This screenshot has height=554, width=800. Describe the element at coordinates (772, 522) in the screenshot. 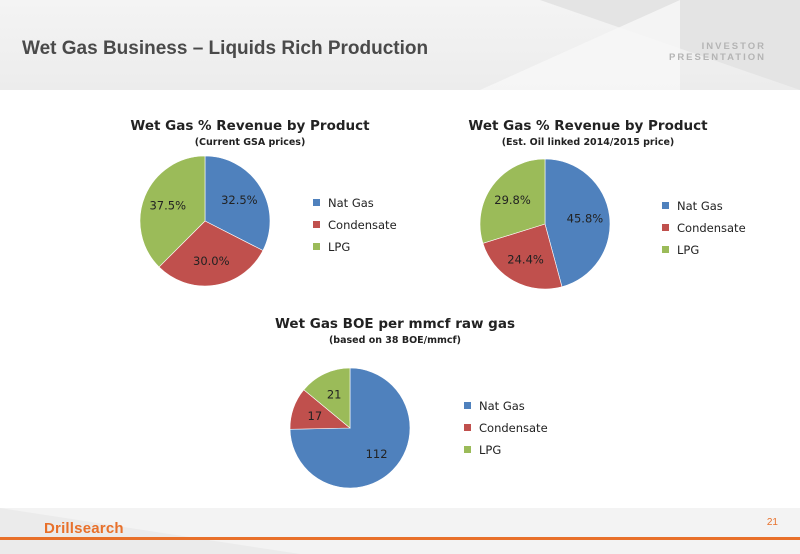

I see `page-number: 21` at that location.